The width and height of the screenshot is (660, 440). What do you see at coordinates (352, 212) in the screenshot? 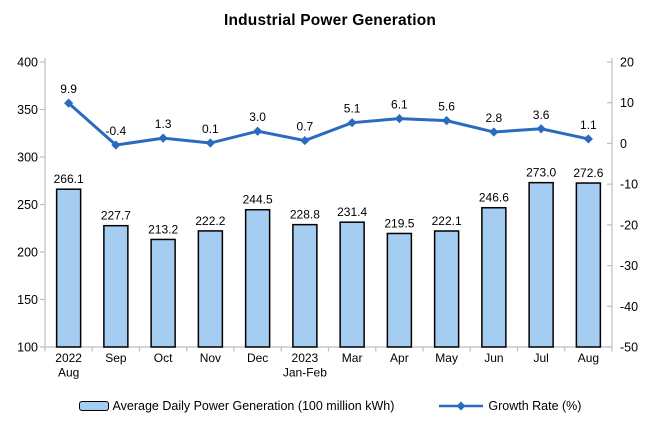
I see `bar-value-label: 231.4` at bounding box center [352, 212].